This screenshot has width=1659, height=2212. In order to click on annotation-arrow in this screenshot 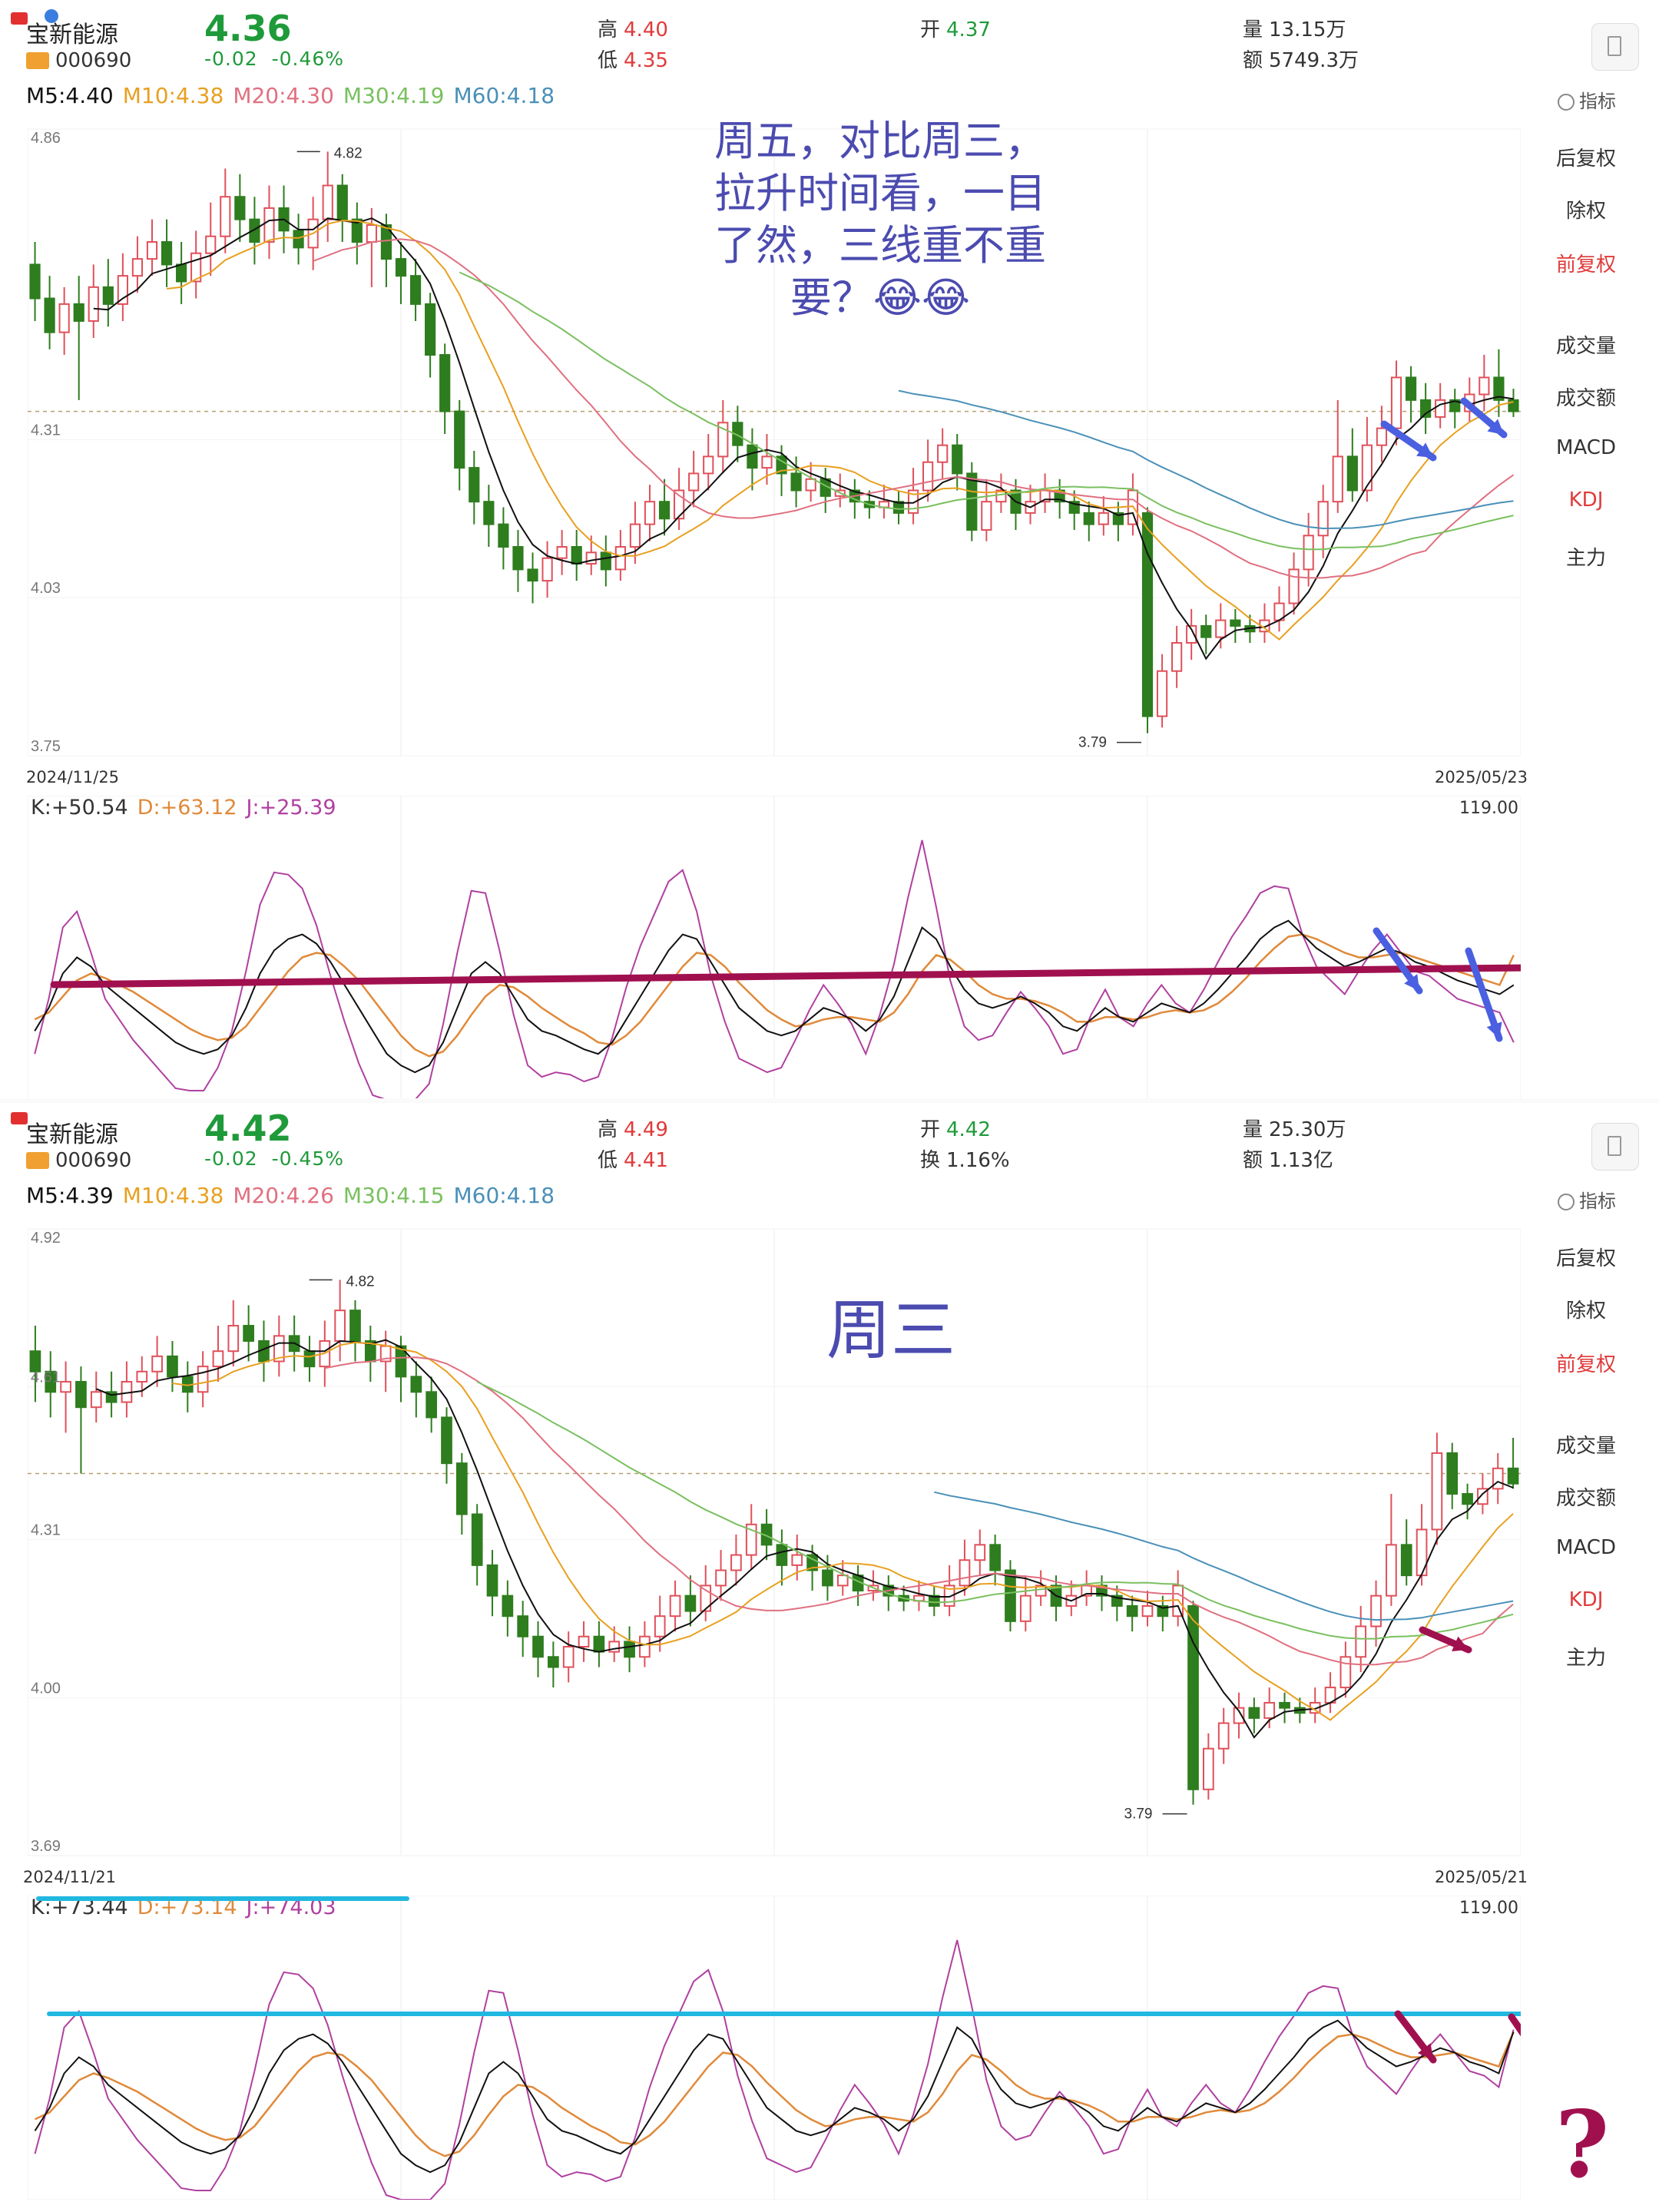, I will do `click(1484, 995)`.